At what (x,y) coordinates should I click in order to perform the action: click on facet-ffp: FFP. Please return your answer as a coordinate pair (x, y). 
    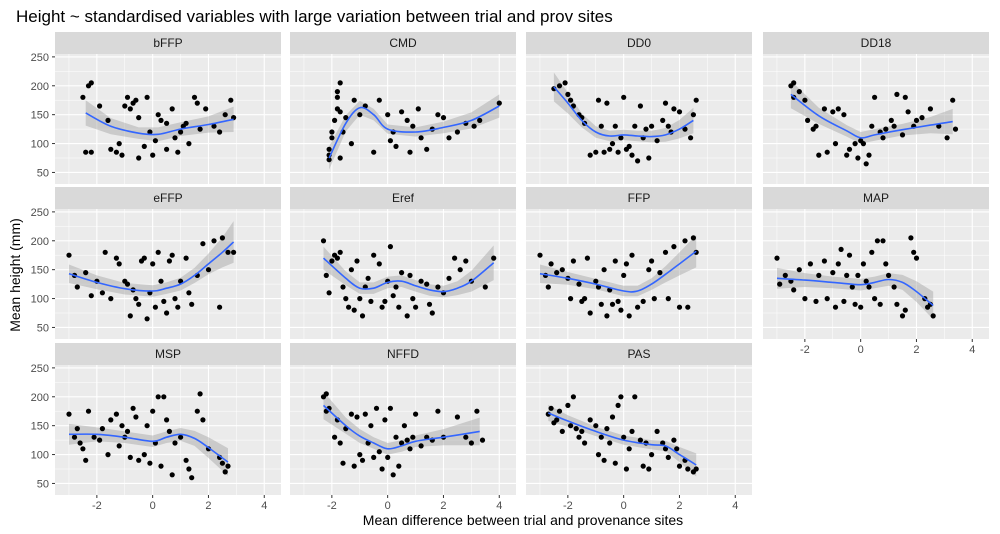
    Looking at the image, I should click on (639, 263).